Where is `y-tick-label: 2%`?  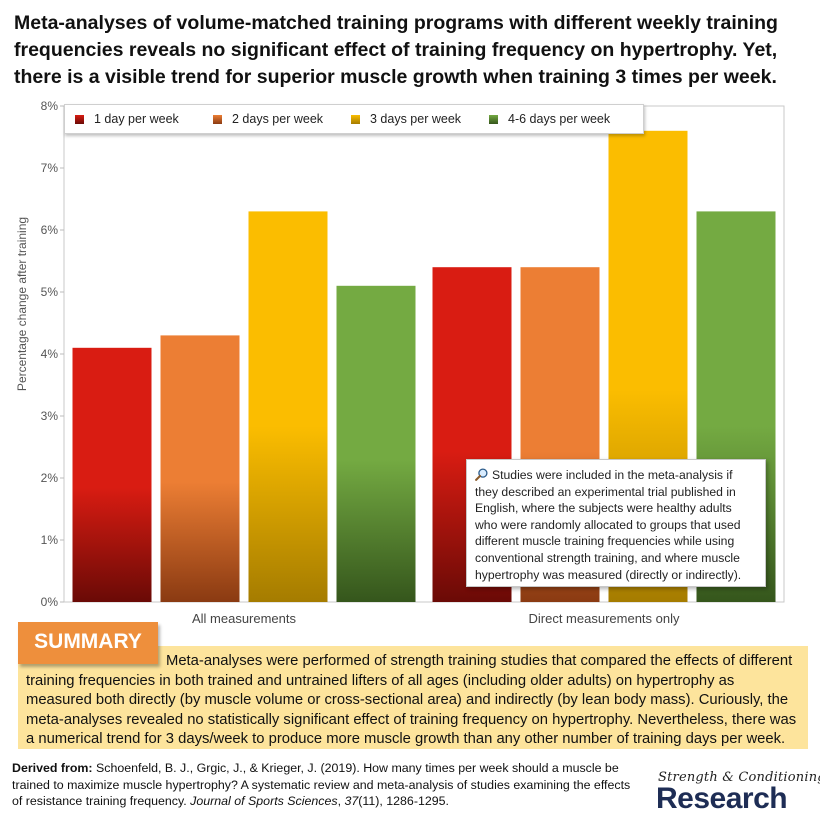 y-tick-label: 2% is located at coordinates (50, 478).